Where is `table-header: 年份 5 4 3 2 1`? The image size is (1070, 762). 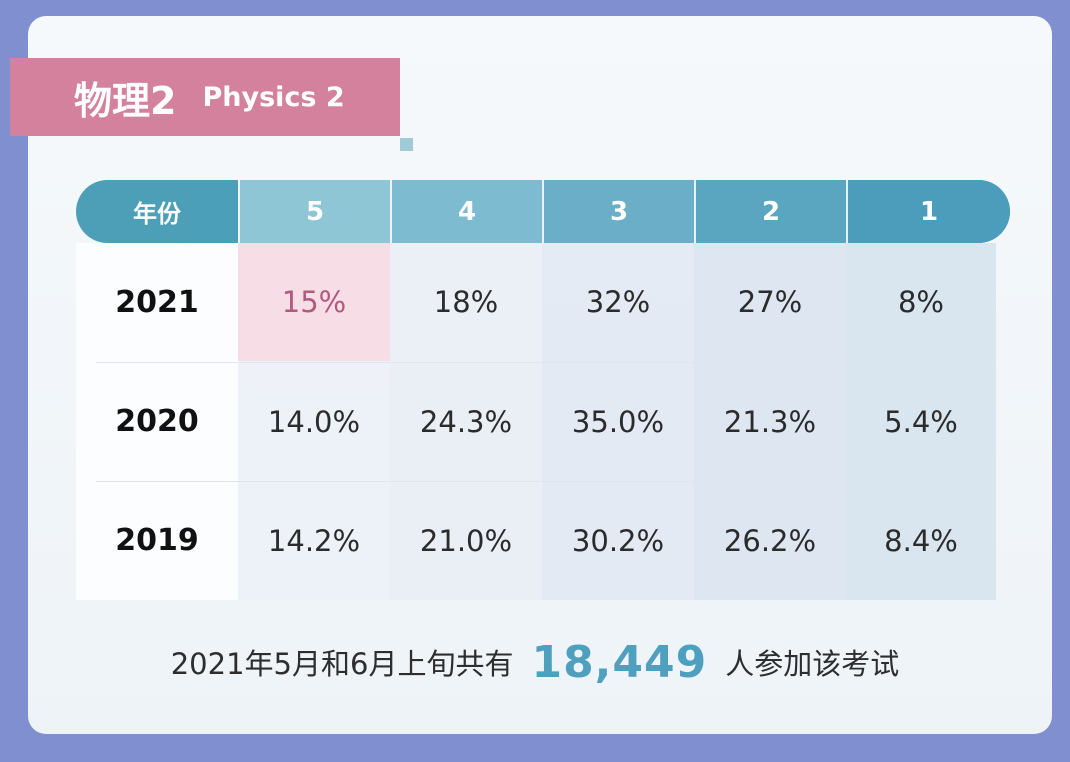 table-header: 年份 5 4 3 2 1 is located at coordinates (543, 211).